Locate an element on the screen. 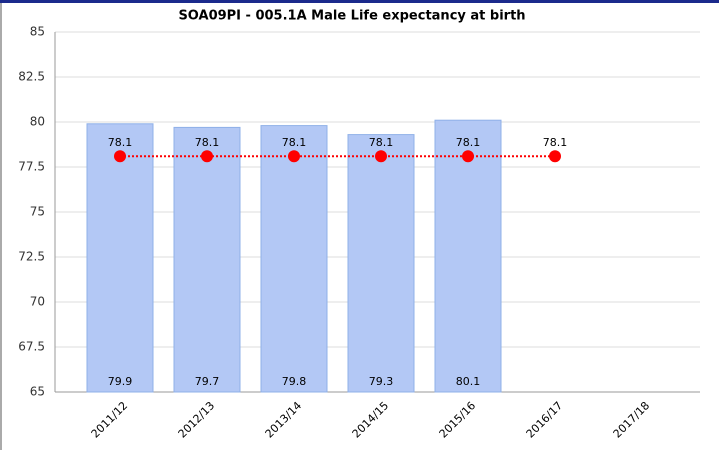  x-tick-label: 2011/12 is located at coordinates (110, 420).